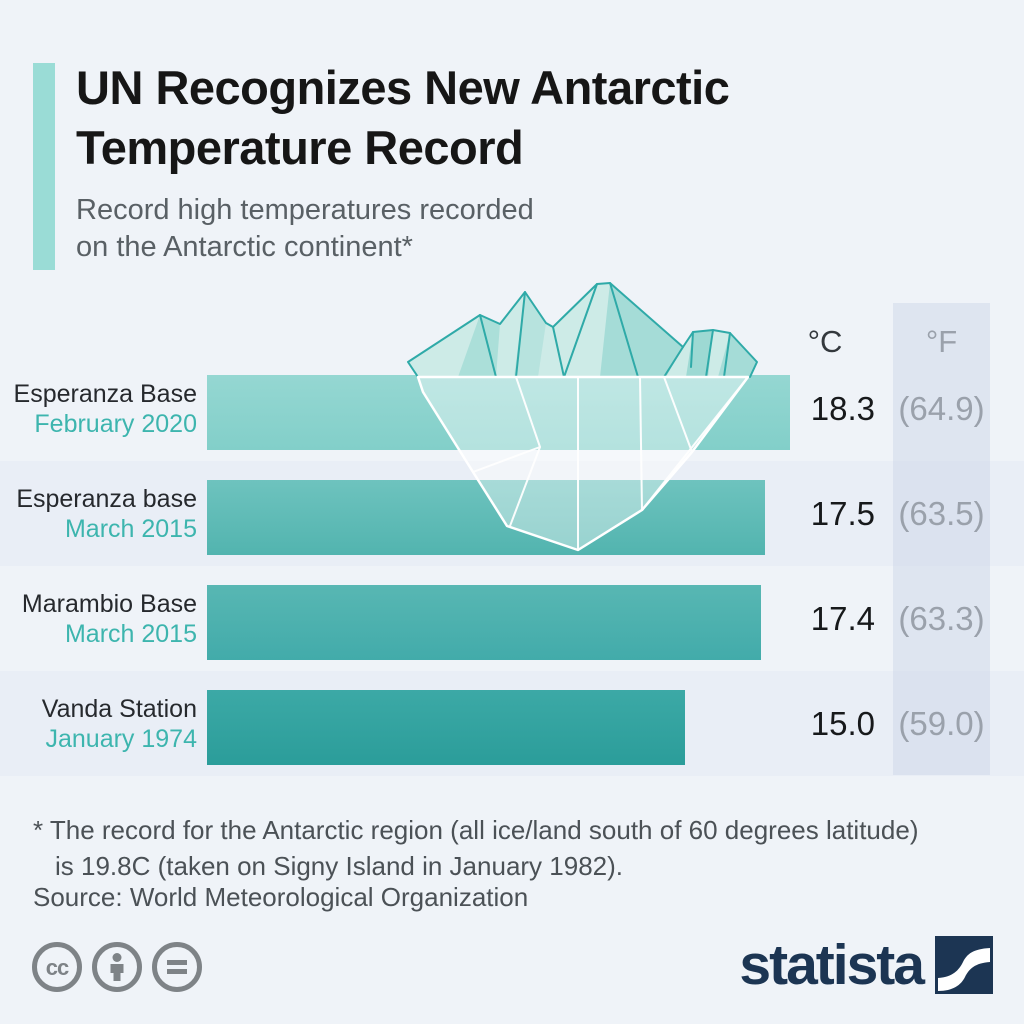 The height and width of the screenshot is (1024, 1024). Describe the element at coordinates (44, 166) in the screenshot. I see `title-accent-bar` at that location.